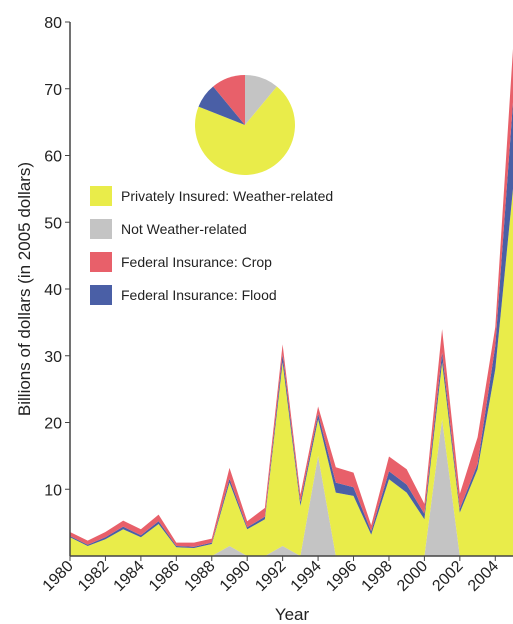 The height and width of the screenshot is (624, 513). Describe the element at coordinates (53, 290) in the screenshot. I see `y-tick-label-40: 40` at that location.